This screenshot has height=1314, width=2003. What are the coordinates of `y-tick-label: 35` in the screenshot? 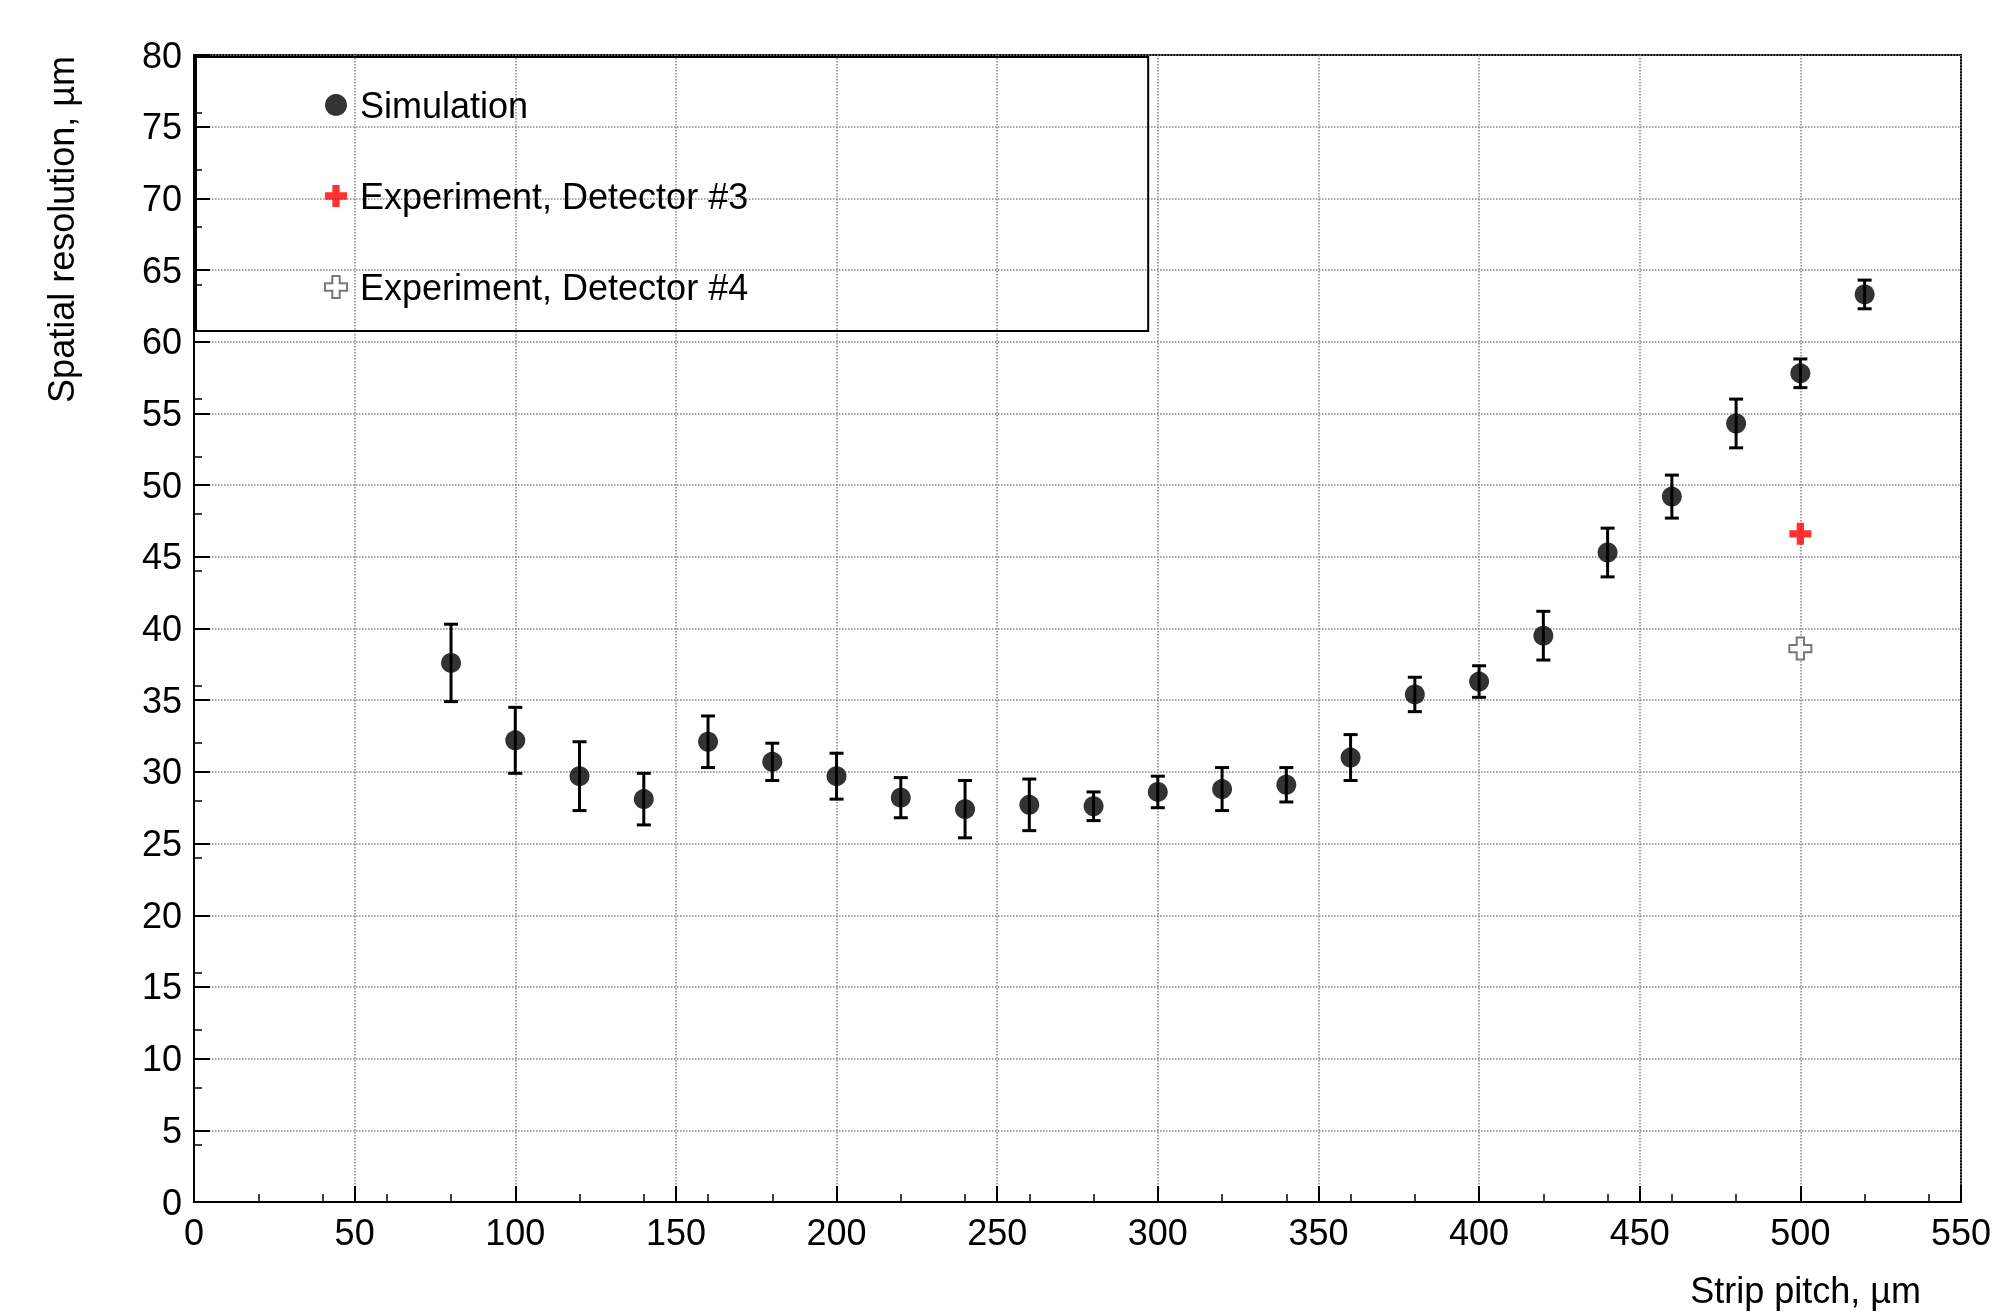 It's located at (161, 700).